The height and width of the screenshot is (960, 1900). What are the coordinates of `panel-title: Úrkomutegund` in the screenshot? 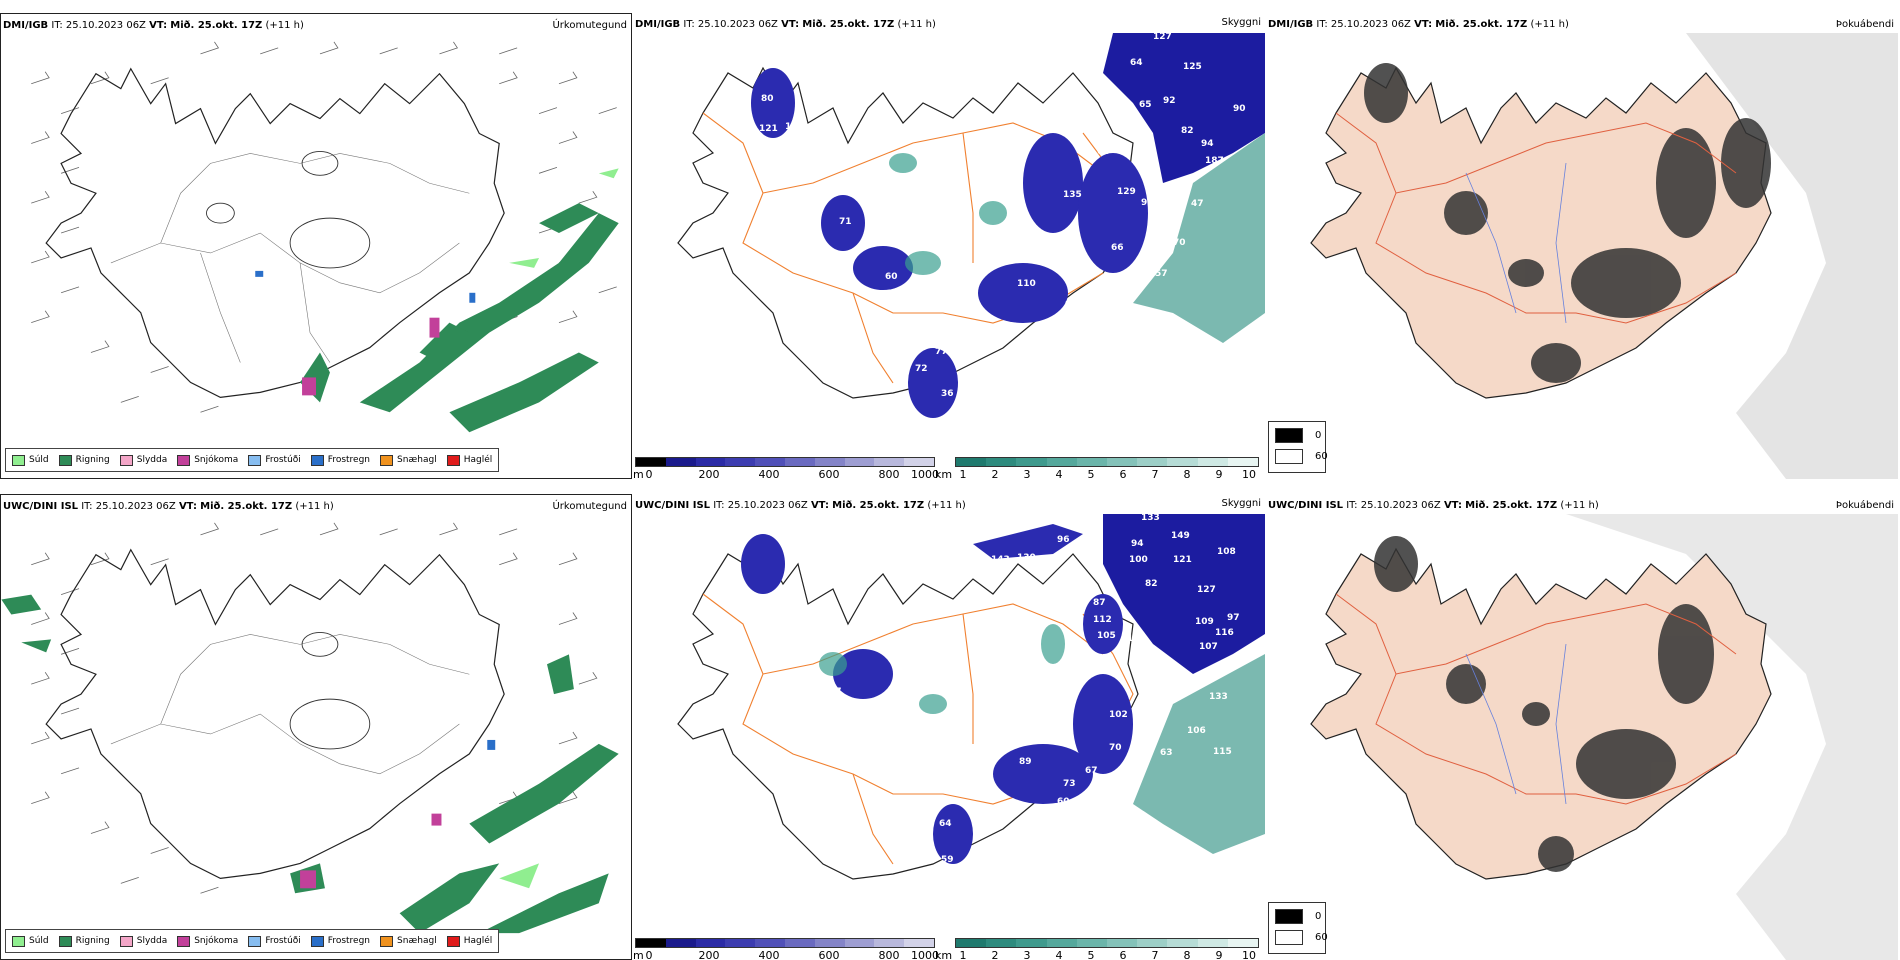 It's located at (589, 506).